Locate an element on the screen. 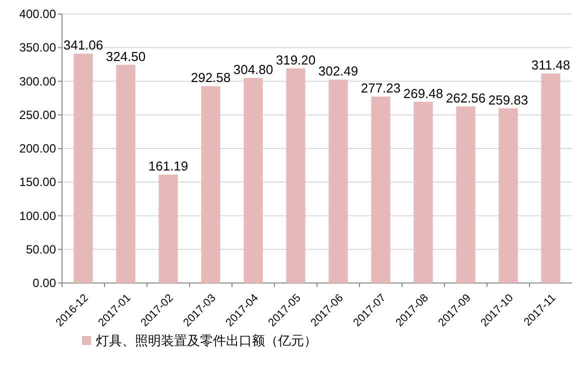  data-label: 319.20 is located at coordinates (296, 60).